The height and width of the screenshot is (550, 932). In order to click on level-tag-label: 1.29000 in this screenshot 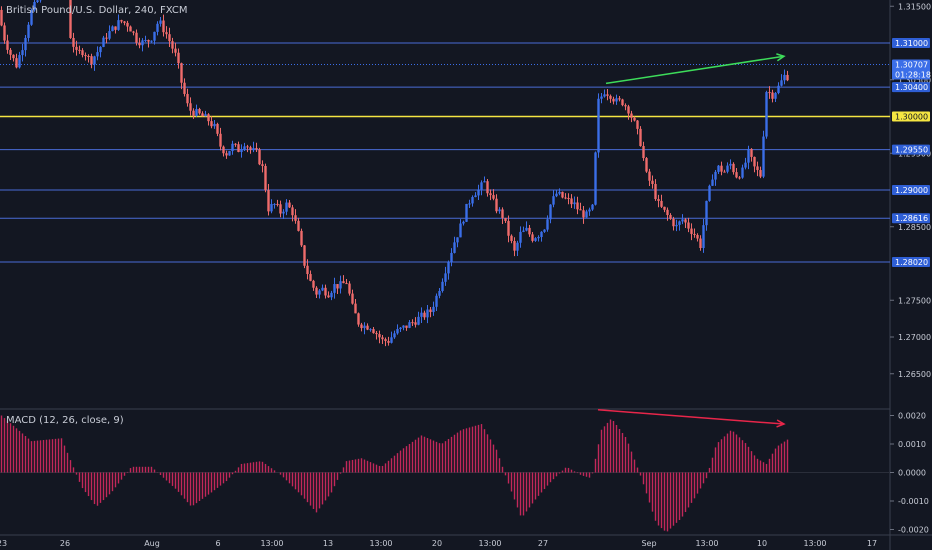, I will do `click(911, 190)`.